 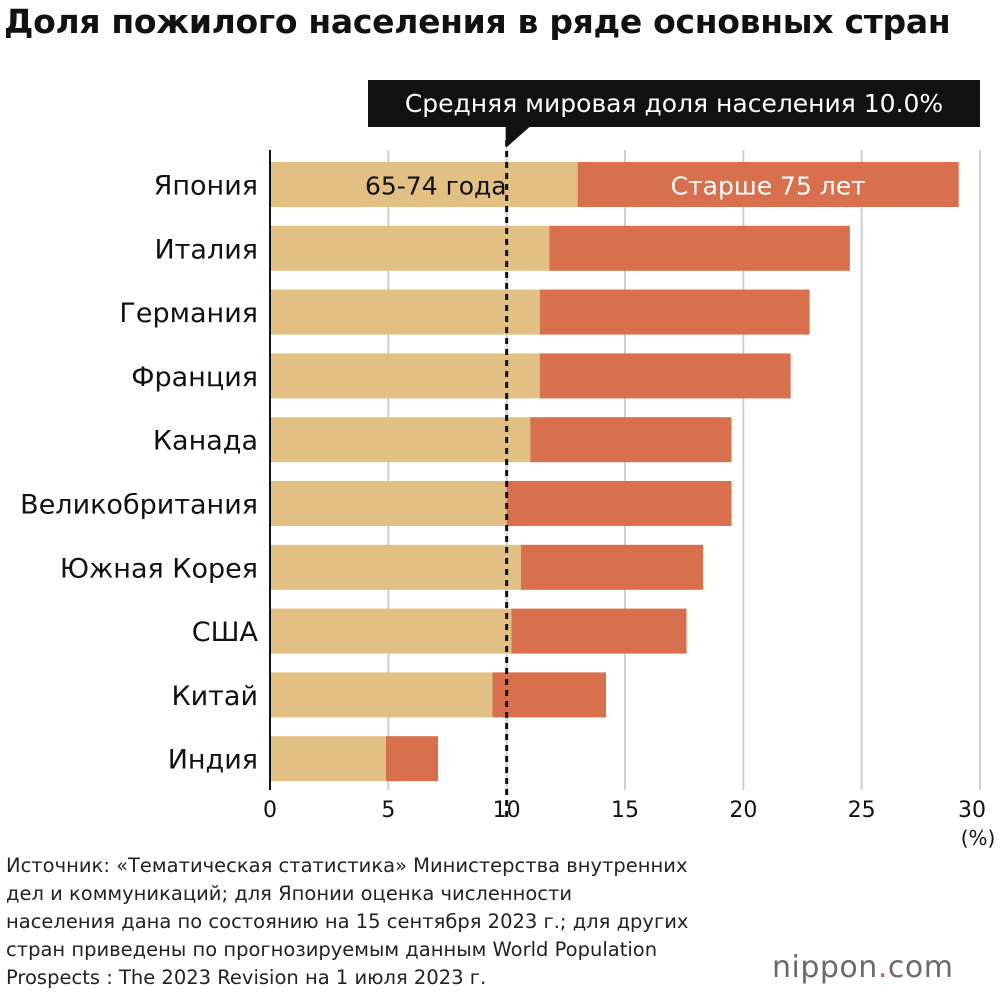 What do you see at coordinates (436, 186) in the screenshot?
I see `series-label-65-74: 65-74 года` at bounding box center [436, 186].